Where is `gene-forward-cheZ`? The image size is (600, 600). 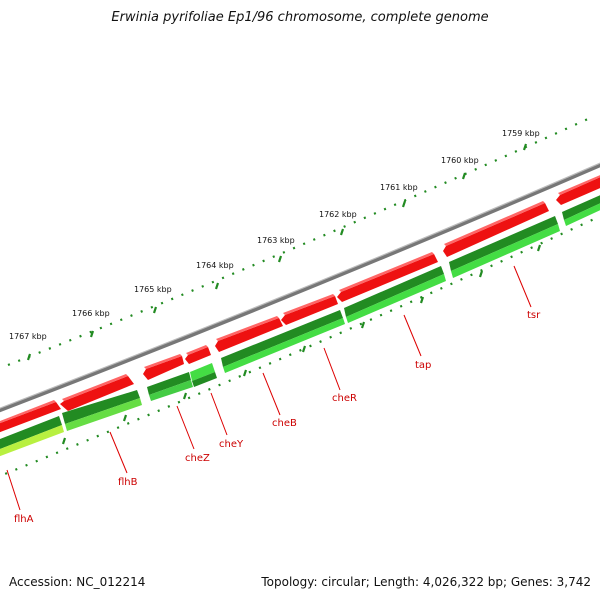
gene-forward-cheZ is located at coordinates (163, 368).